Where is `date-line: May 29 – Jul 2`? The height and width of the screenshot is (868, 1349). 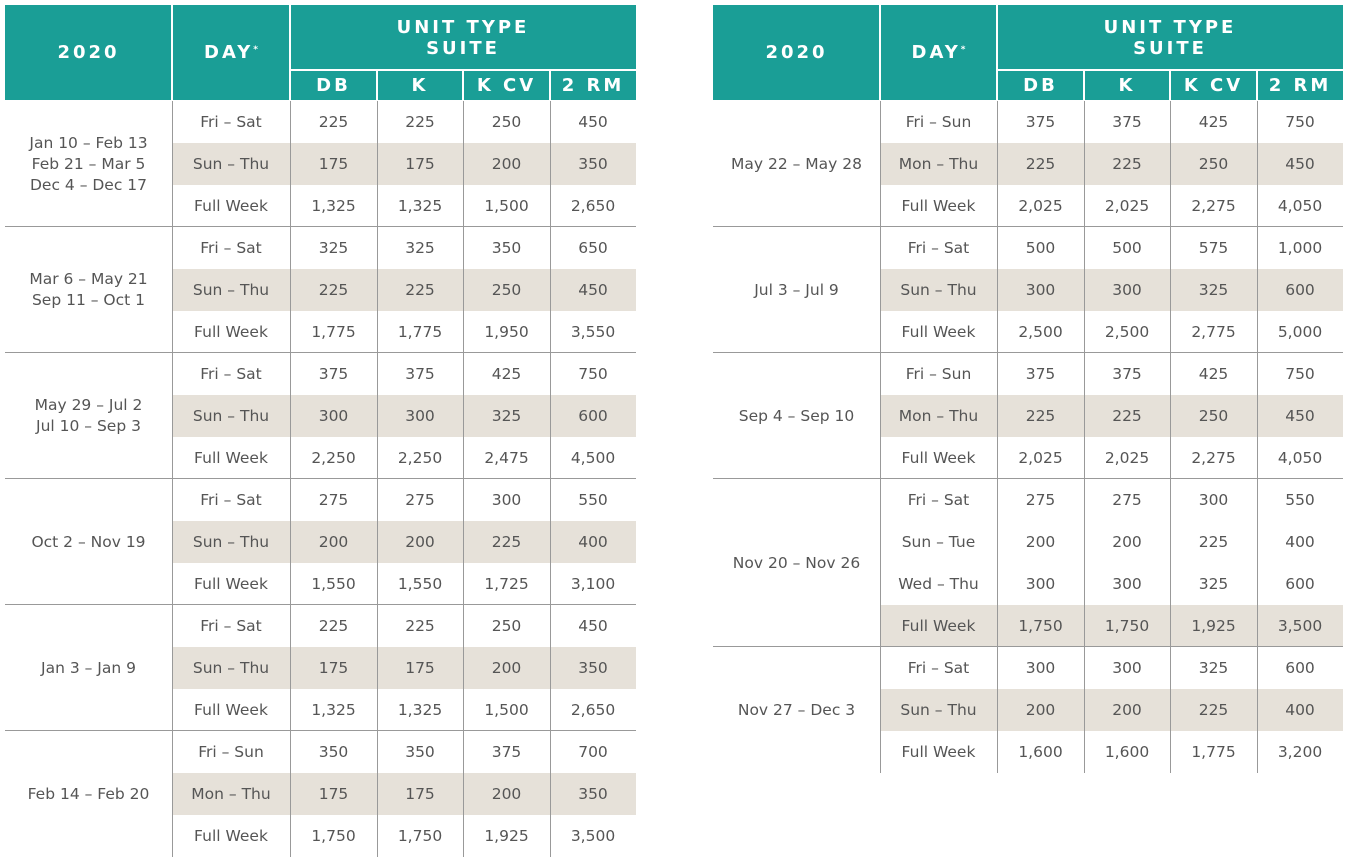 date-line: May 29 – Jul 2 is located at coordinates (88, 405).